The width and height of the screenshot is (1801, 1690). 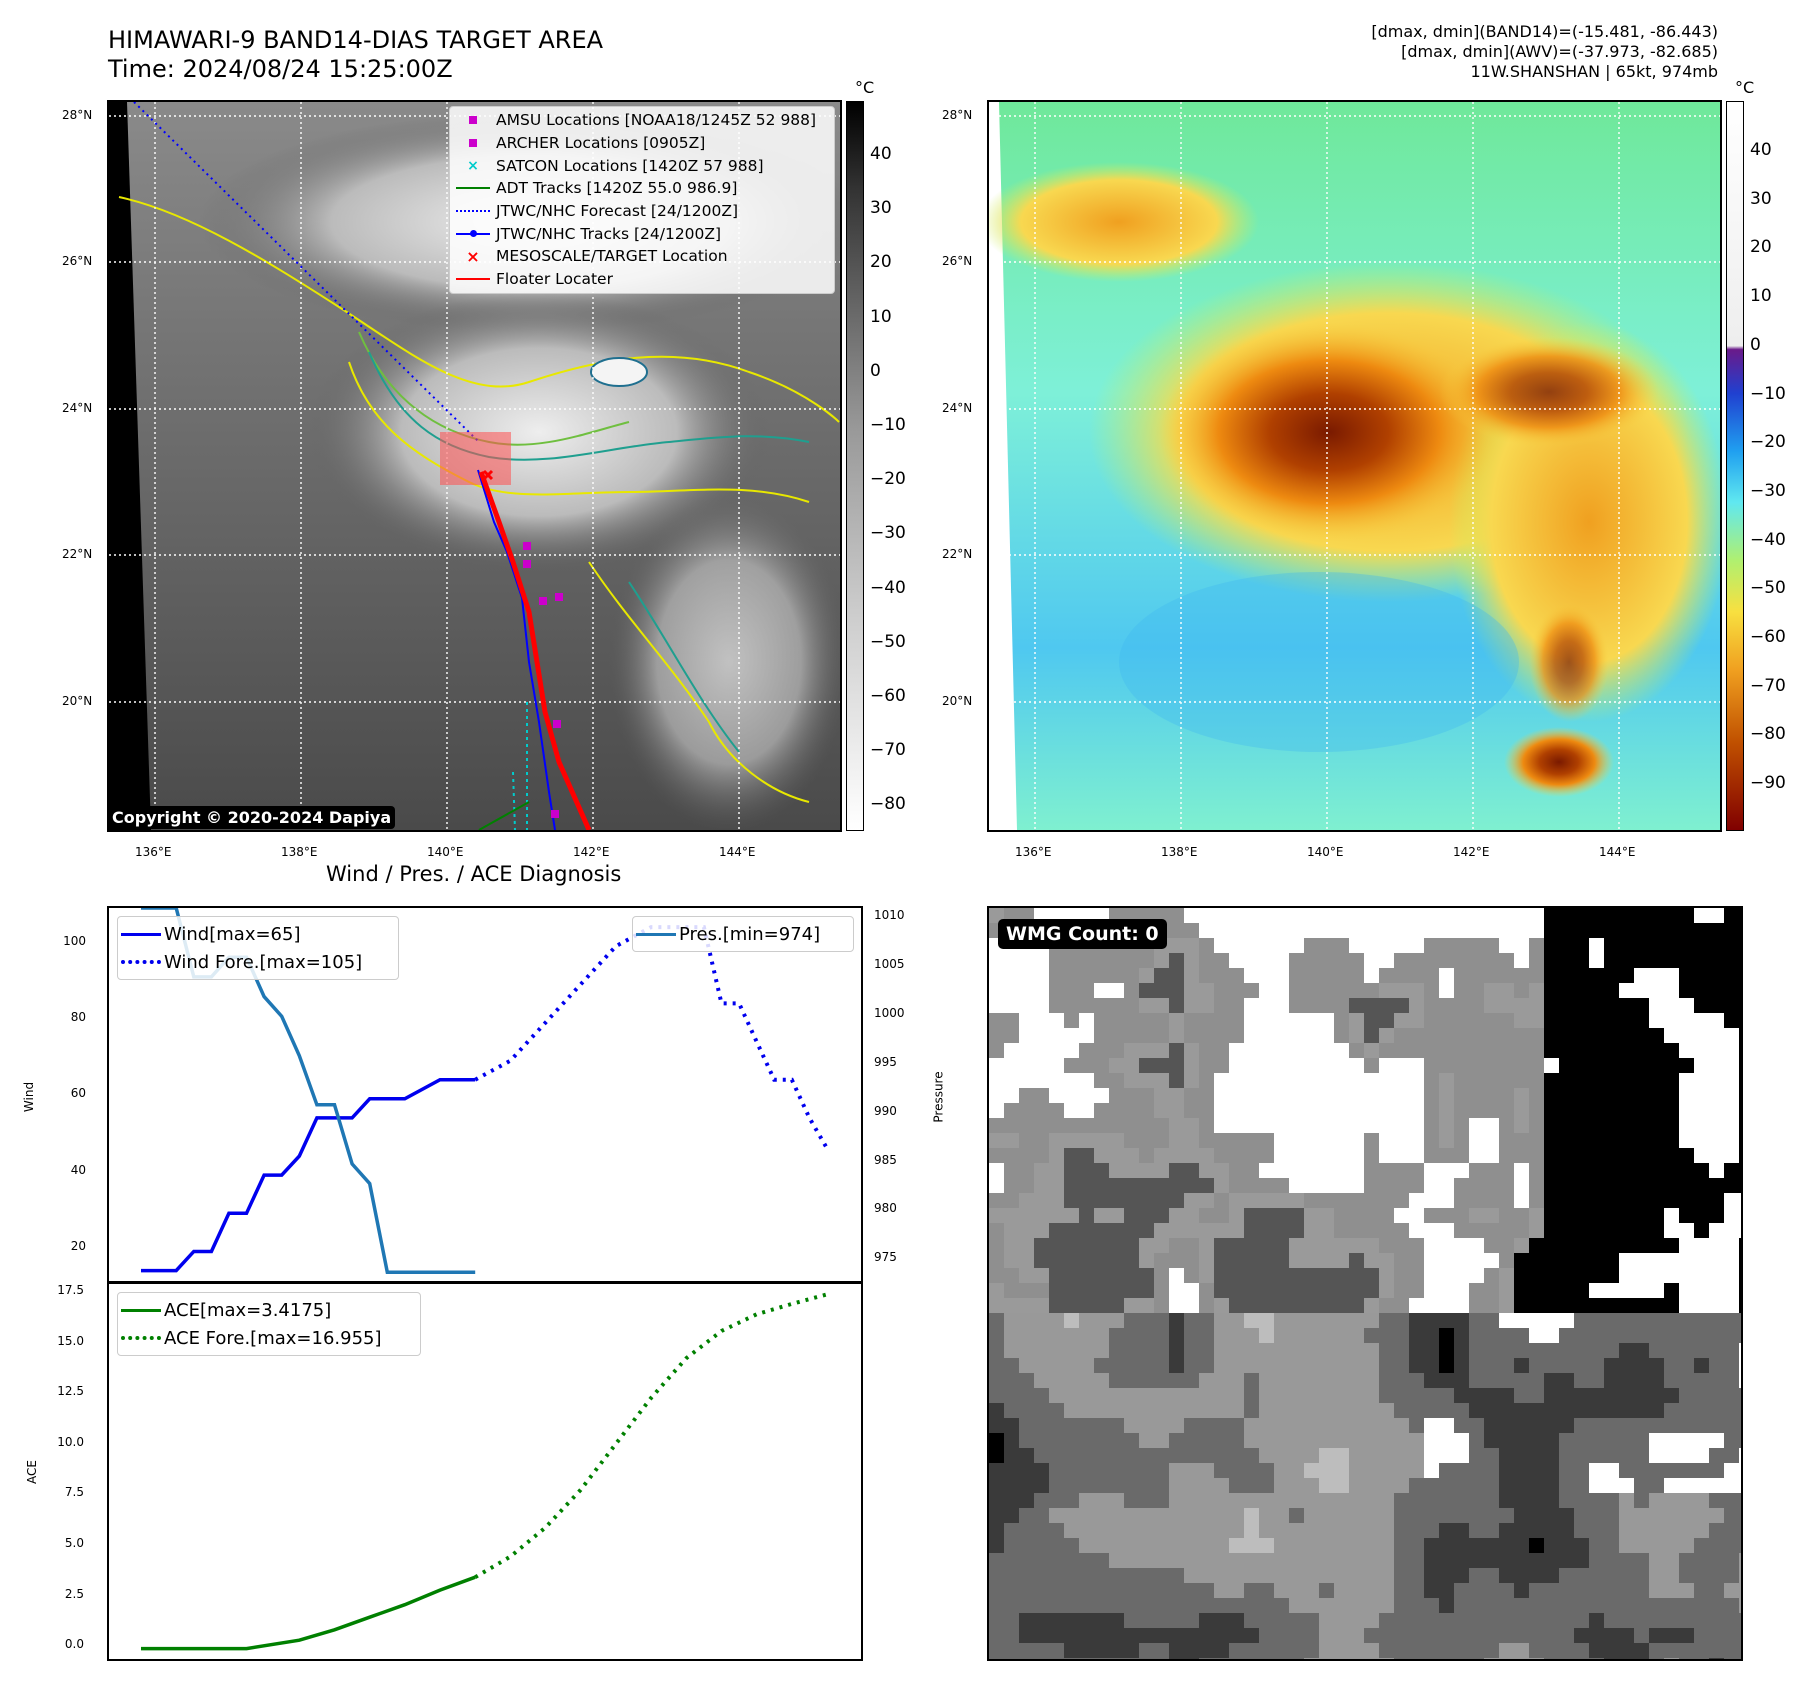 What do you see at coordinates (1082, 934) in the screenshot?
I see `wmg-count-badge: WMG Count: 0` at bounding box center [1082, 934].